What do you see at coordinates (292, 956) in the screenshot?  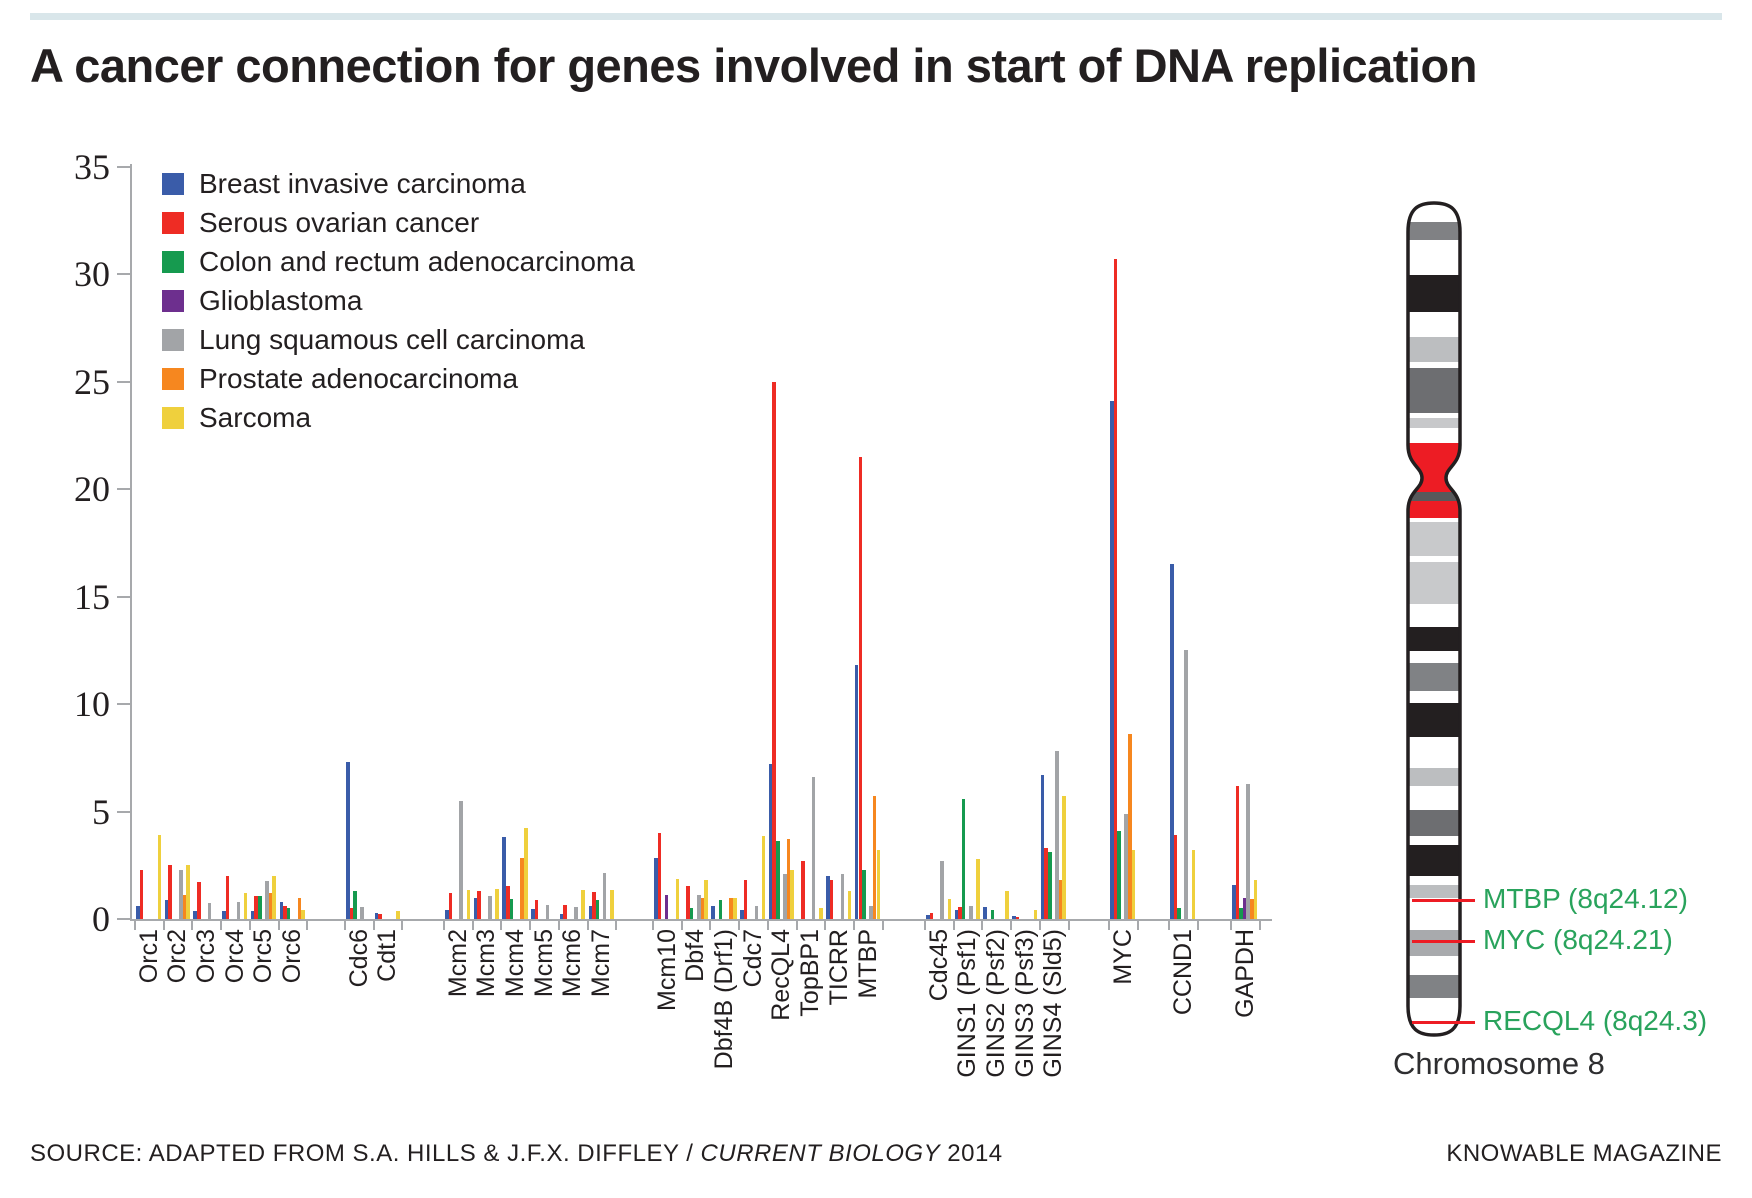 I see `x-axis-label: Orc6` at bounding box center [292, 956].